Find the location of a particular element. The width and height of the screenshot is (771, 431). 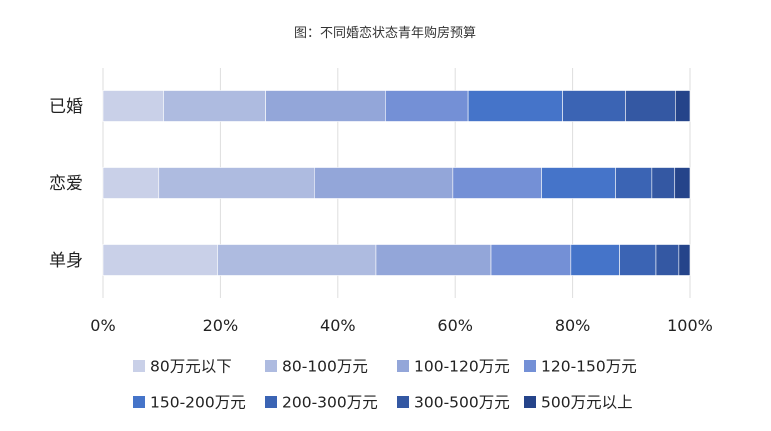

x-tick-label: 0% is located at coordinates (102, 325).